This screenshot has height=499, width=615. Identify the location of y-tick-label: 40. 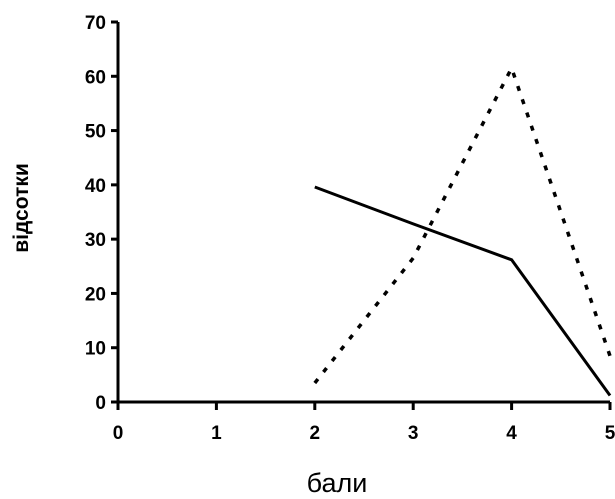
(95, 186).